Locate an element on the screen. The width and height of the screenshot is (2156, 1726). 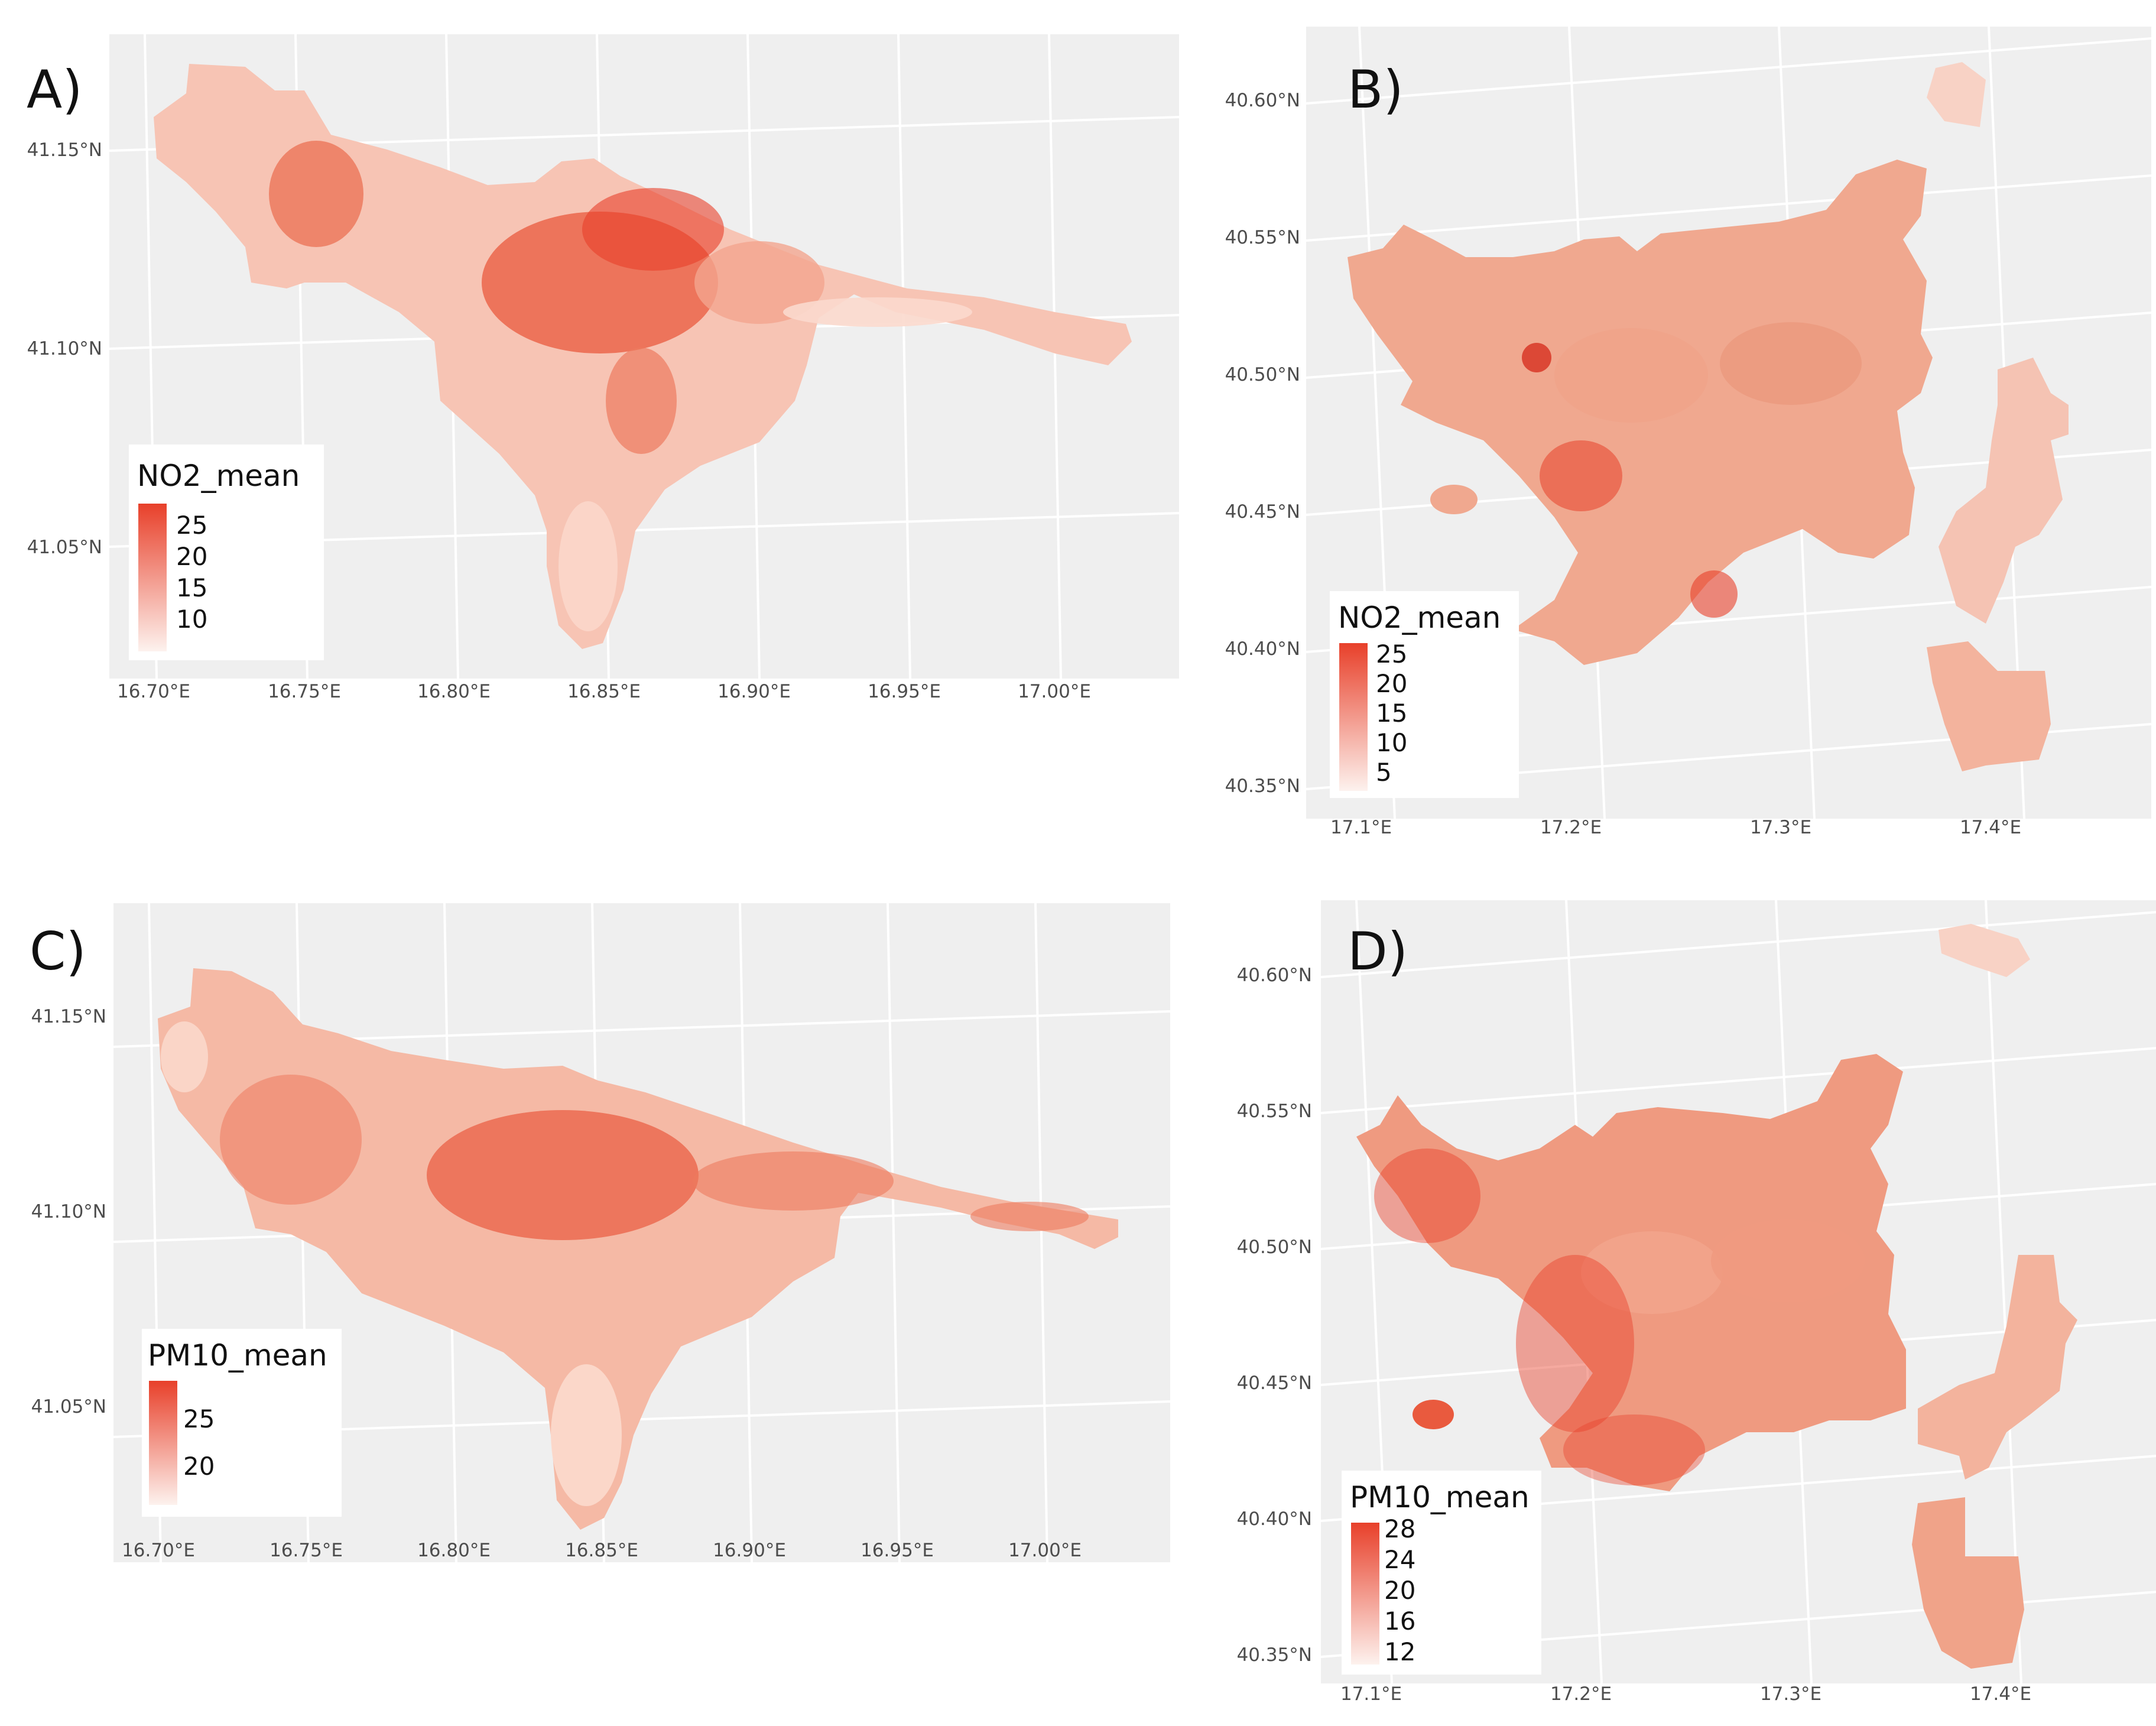
legend-colorbar-d is located at coordinates (1365, 1594).